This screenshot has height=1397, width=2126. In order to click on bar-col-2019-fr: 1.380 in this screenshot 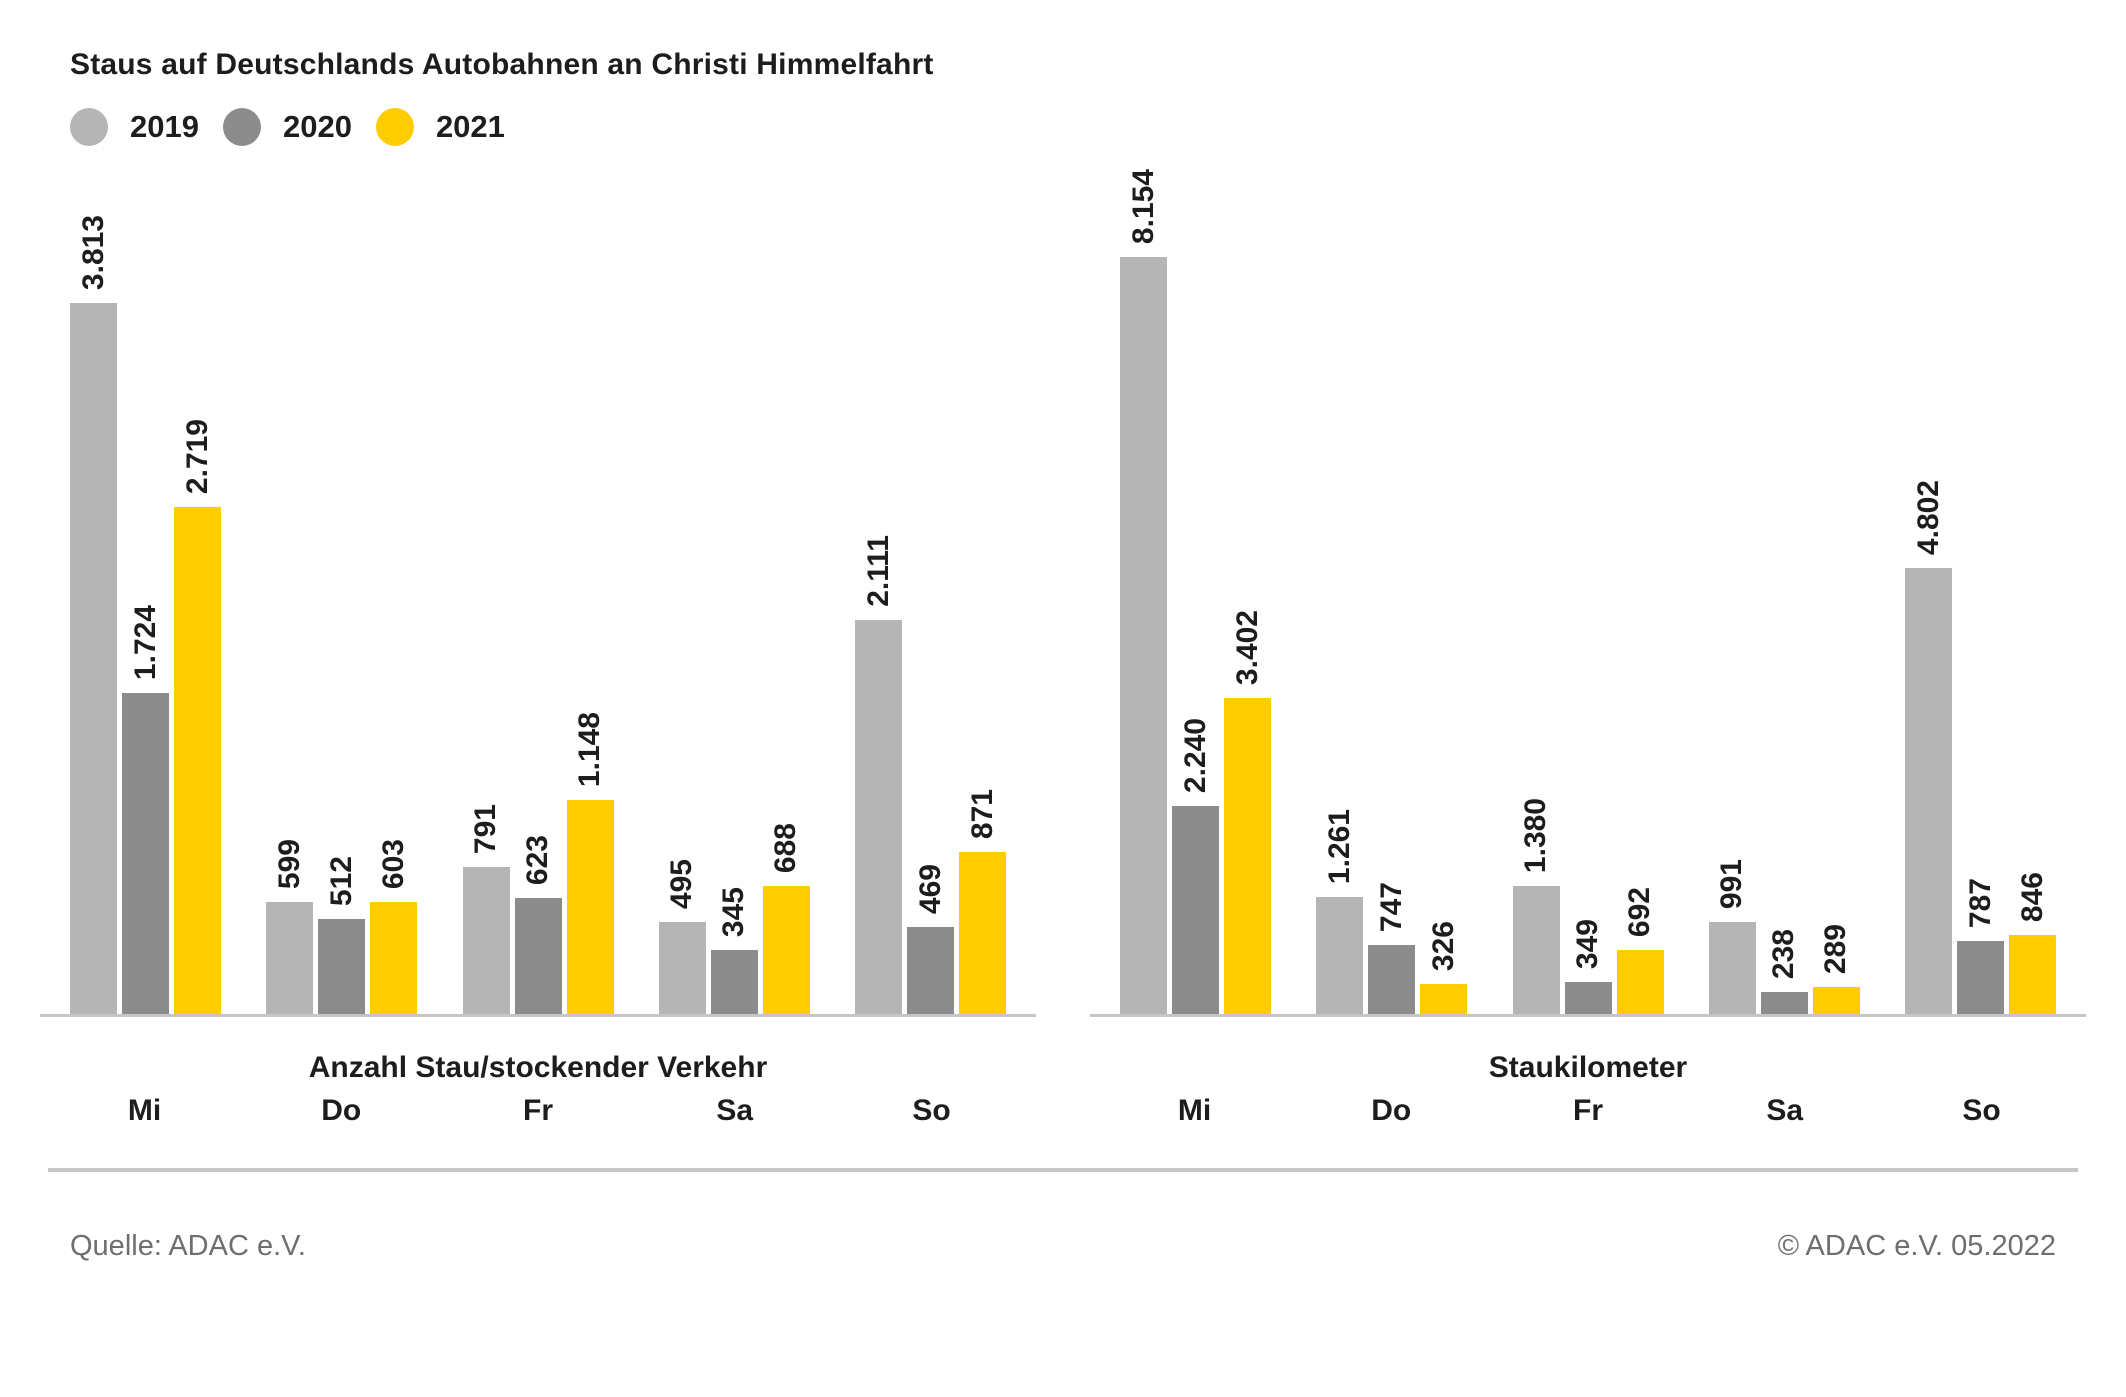, I will do `click(1536, 905)`.